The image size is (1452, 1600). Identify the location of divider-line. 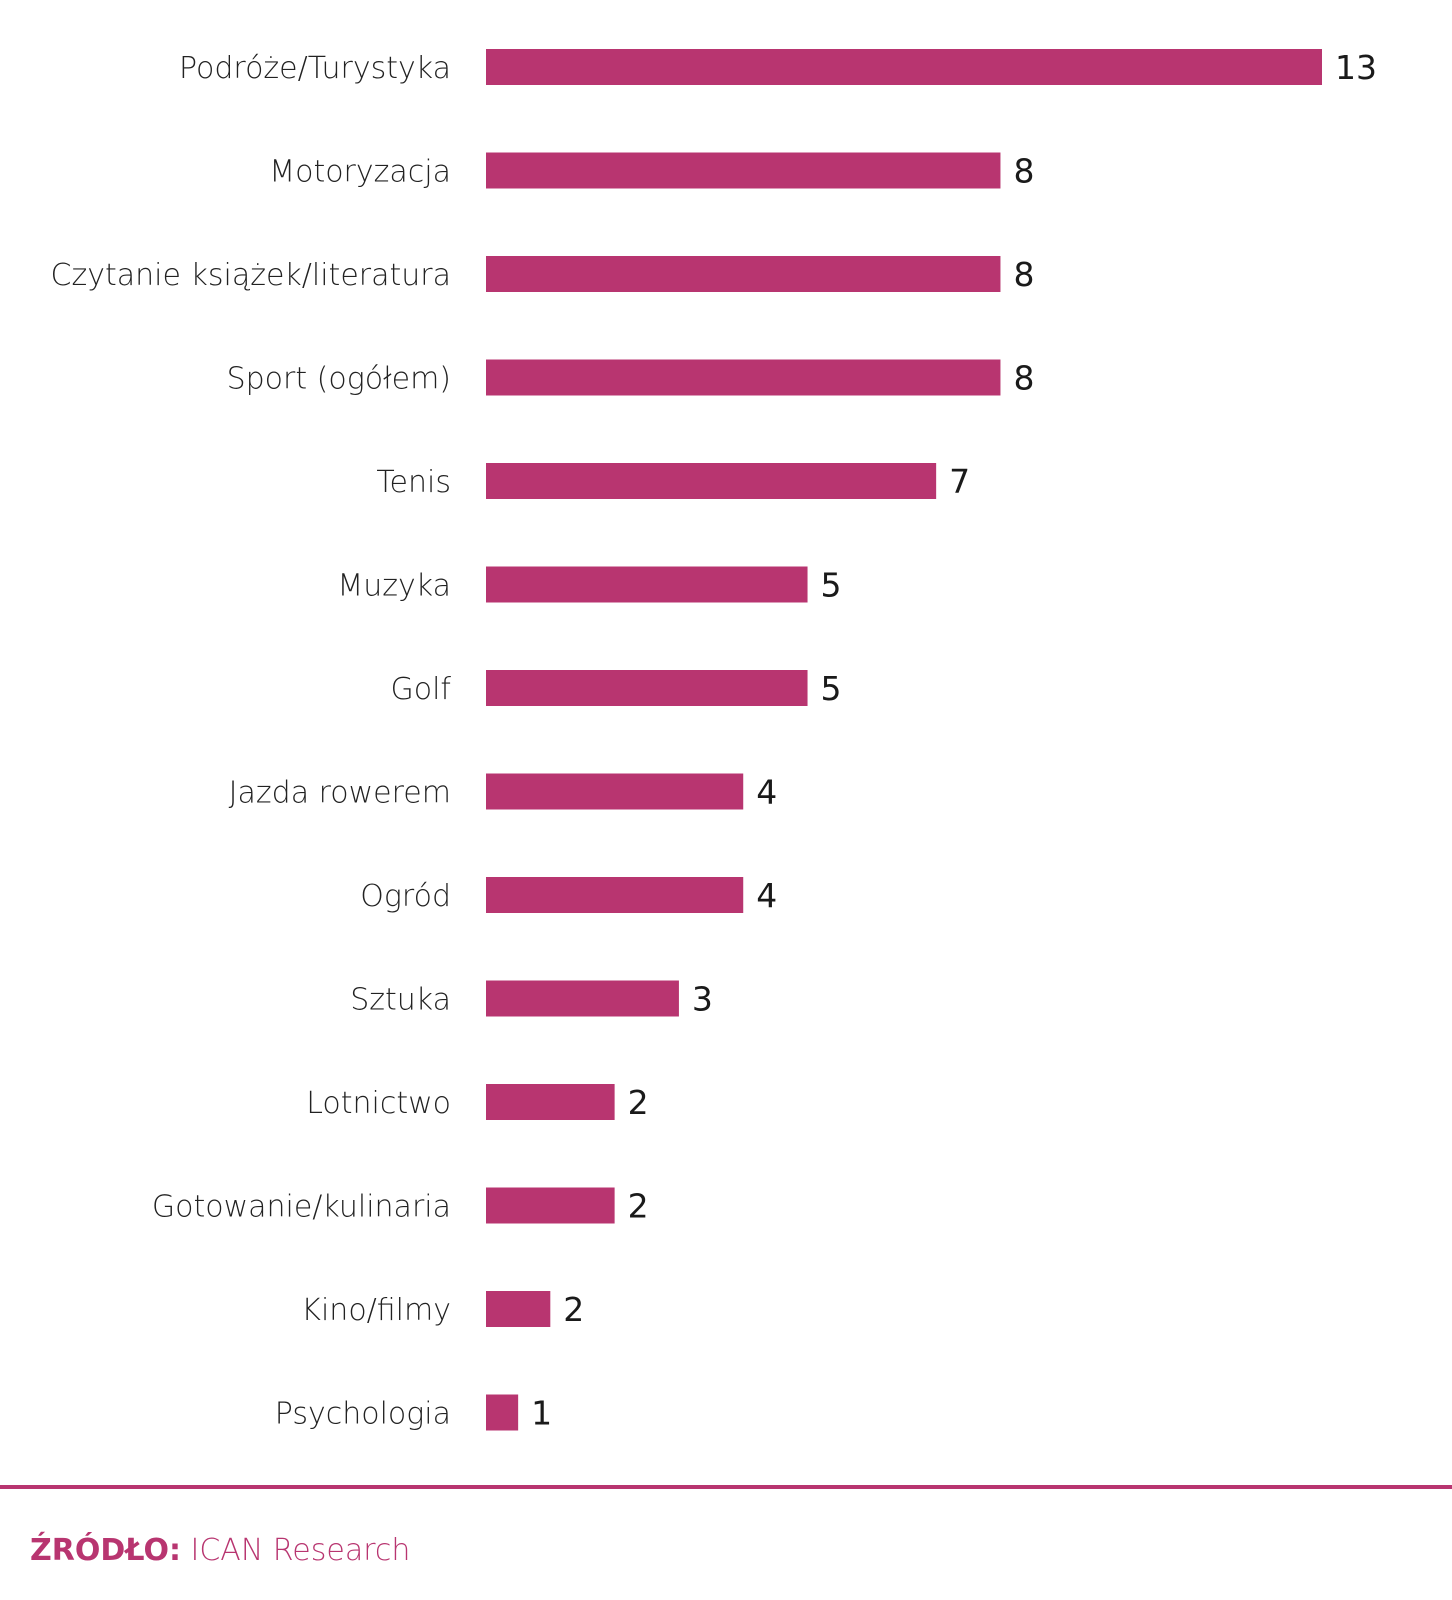
(726, 1487).